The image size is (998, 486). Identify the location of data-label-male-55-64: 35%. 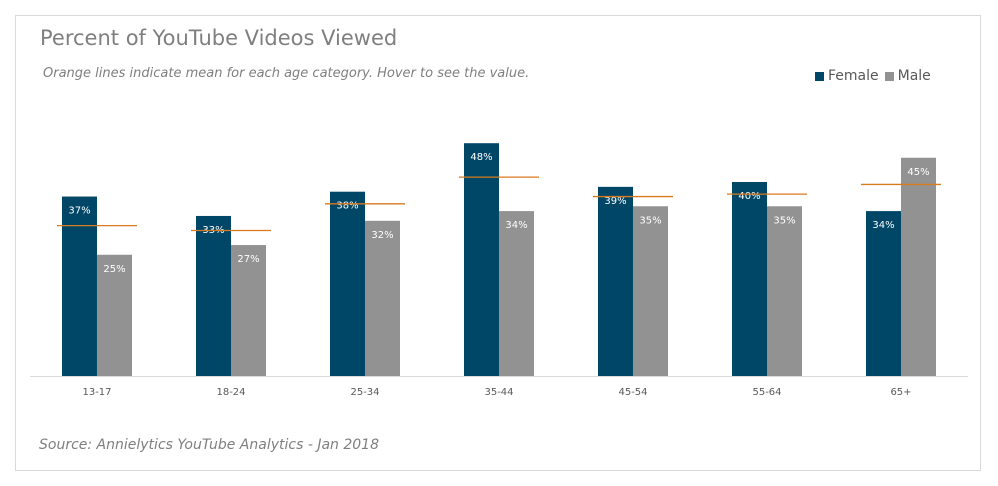
(784, 220).